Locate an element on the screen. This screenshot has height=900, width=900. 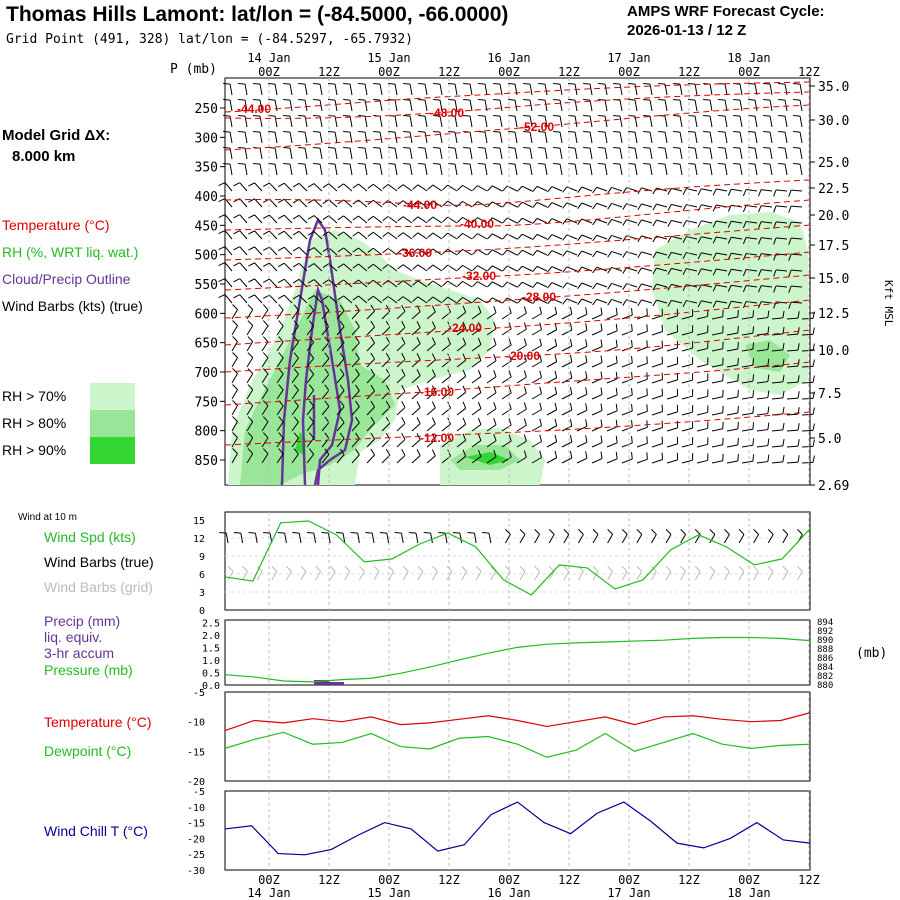
wind-ytick-label: 0 is located at coordinates (202, 611).